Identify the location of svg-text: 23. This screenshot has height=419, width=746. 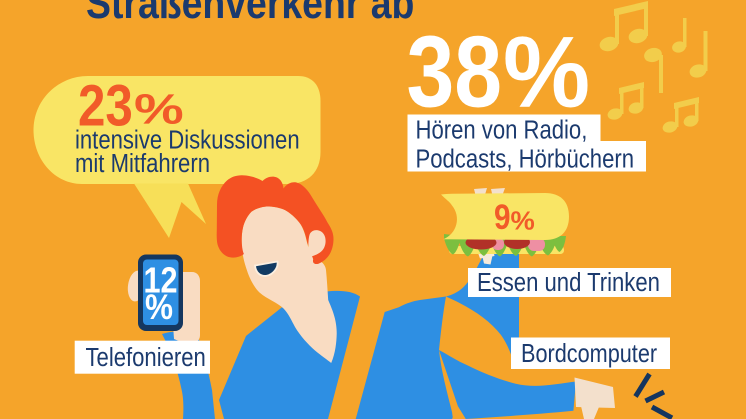
(105, 106).